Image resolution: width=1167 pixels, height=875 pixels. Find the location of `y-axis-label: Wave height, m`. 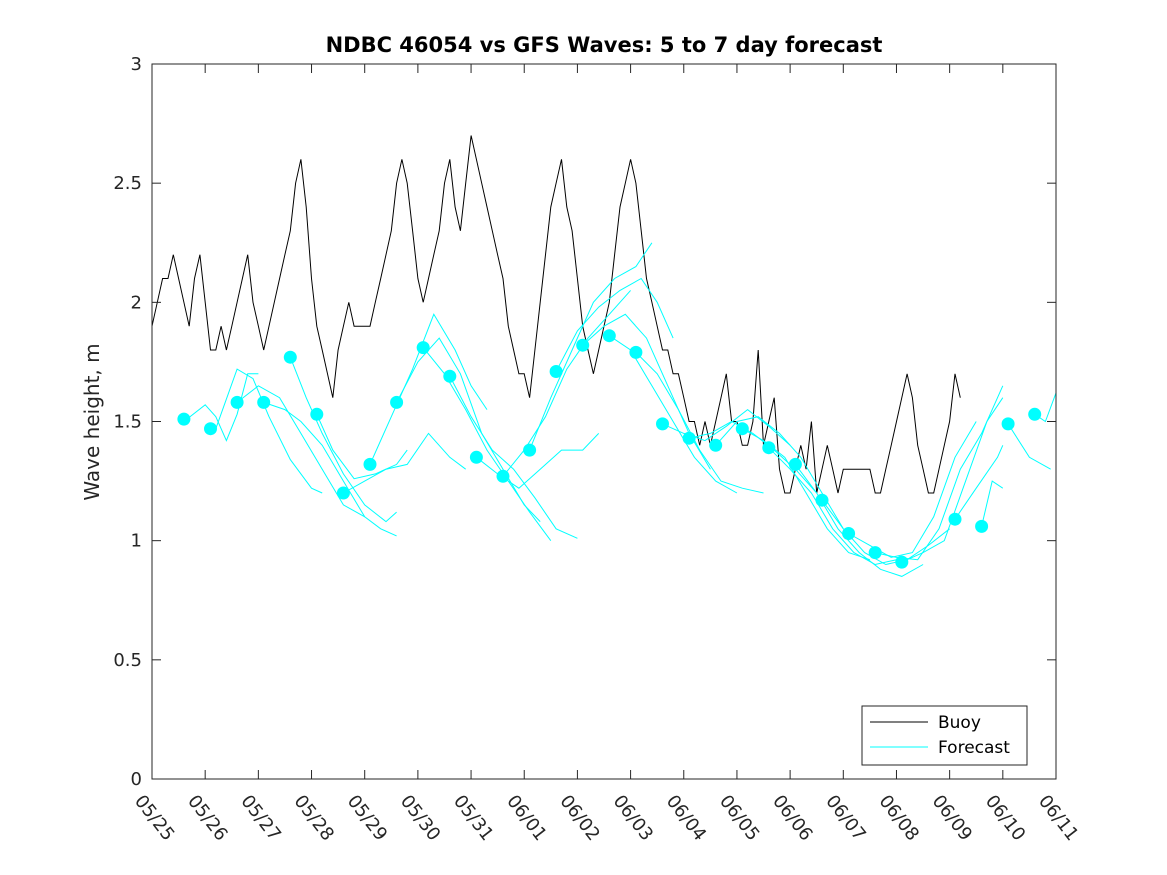

y-axis-label: Wave height, m is located at coordinates (92, 421).